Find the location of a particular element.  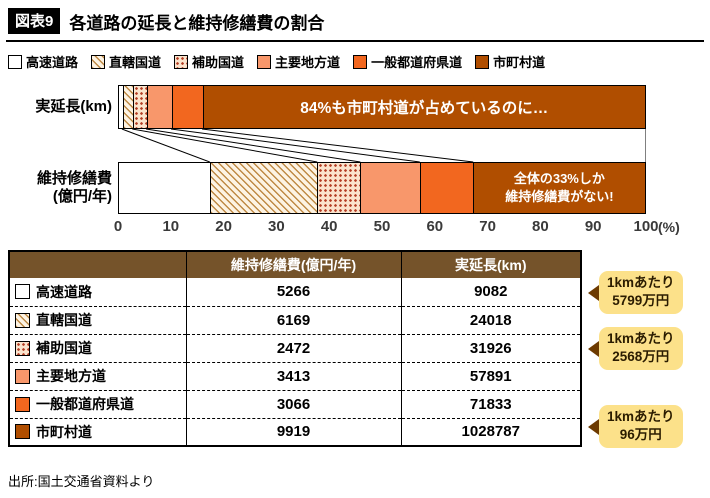

header: 図表9 各道路の延長と維持修繕費の割合 is located at coordinates (355, 21).